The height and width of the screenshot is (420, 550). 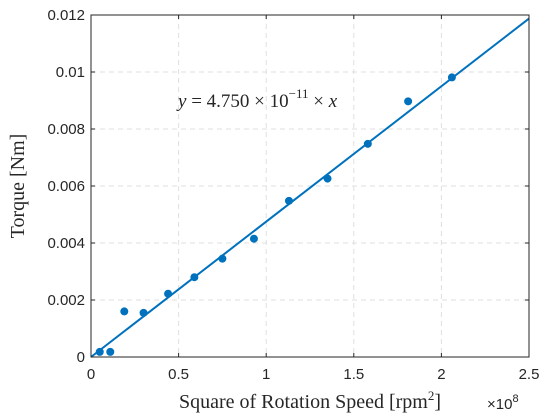 I want to click on y-tick-label: 0, so click(x=81, y=357).